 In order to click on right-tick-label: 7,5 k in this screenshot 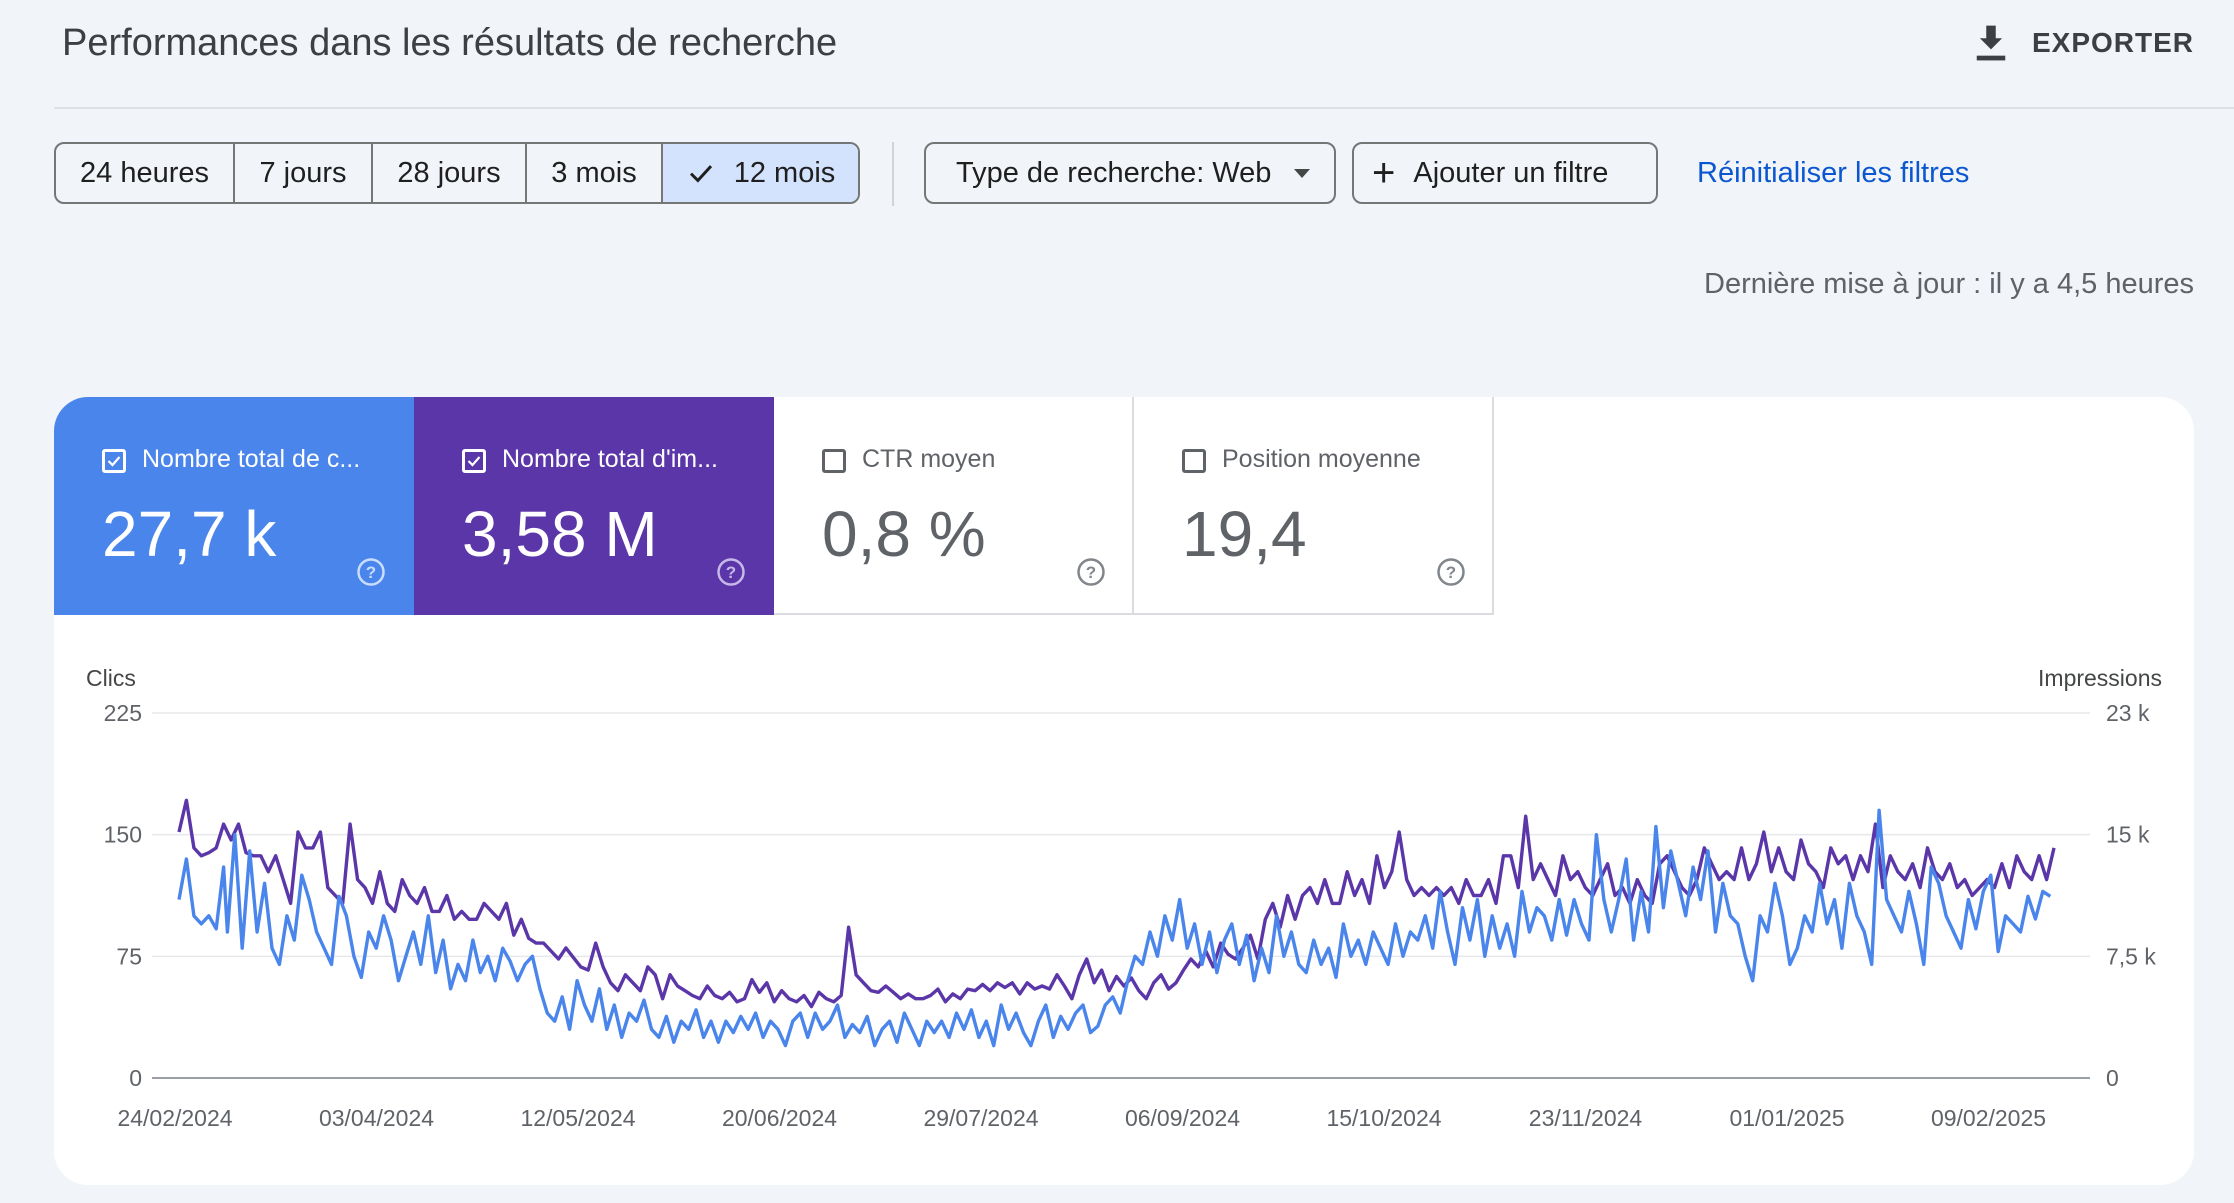, I will do `click(2131, 956)`.